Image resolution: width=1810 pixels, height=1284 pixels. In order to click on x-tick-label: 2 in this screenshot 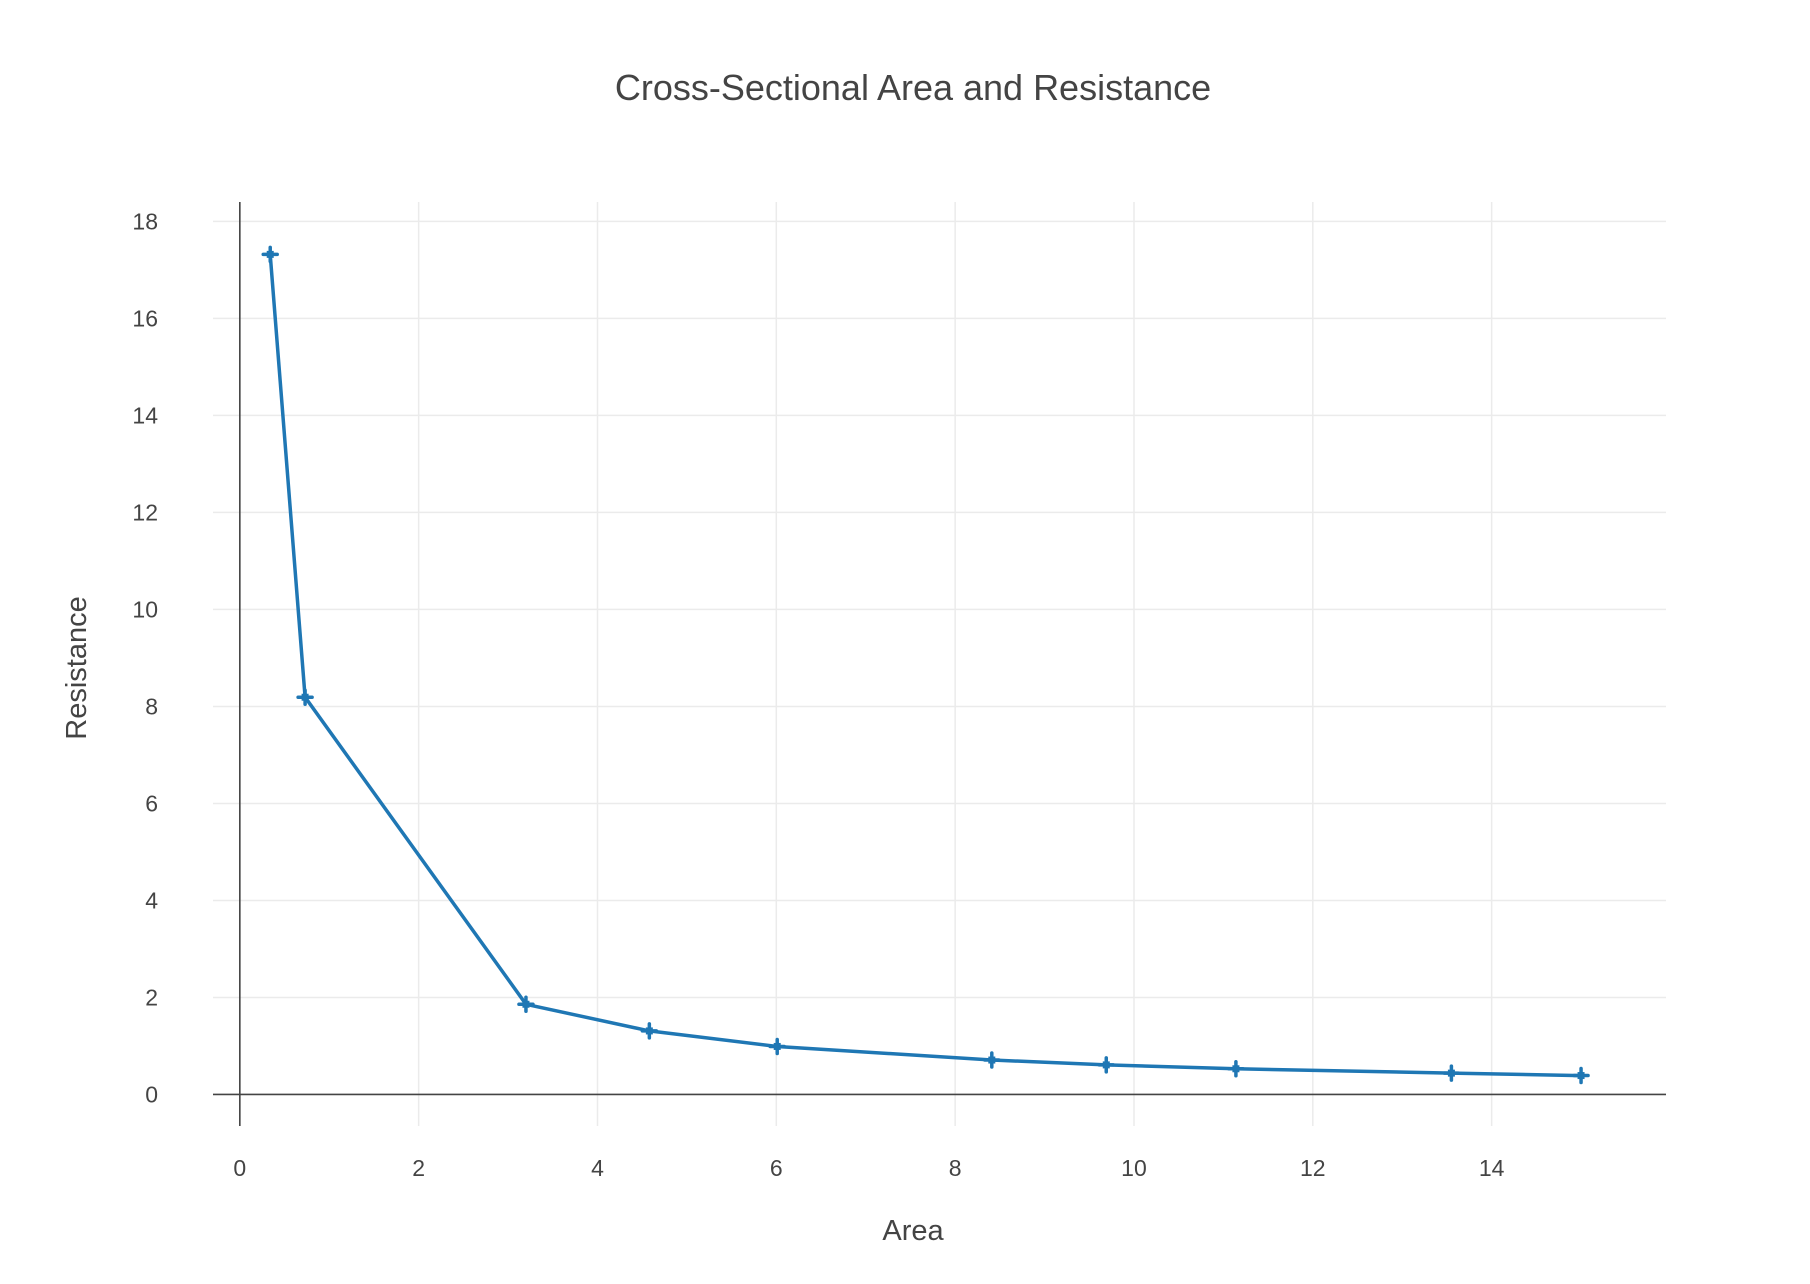, I will do `click(418, 1168)`.